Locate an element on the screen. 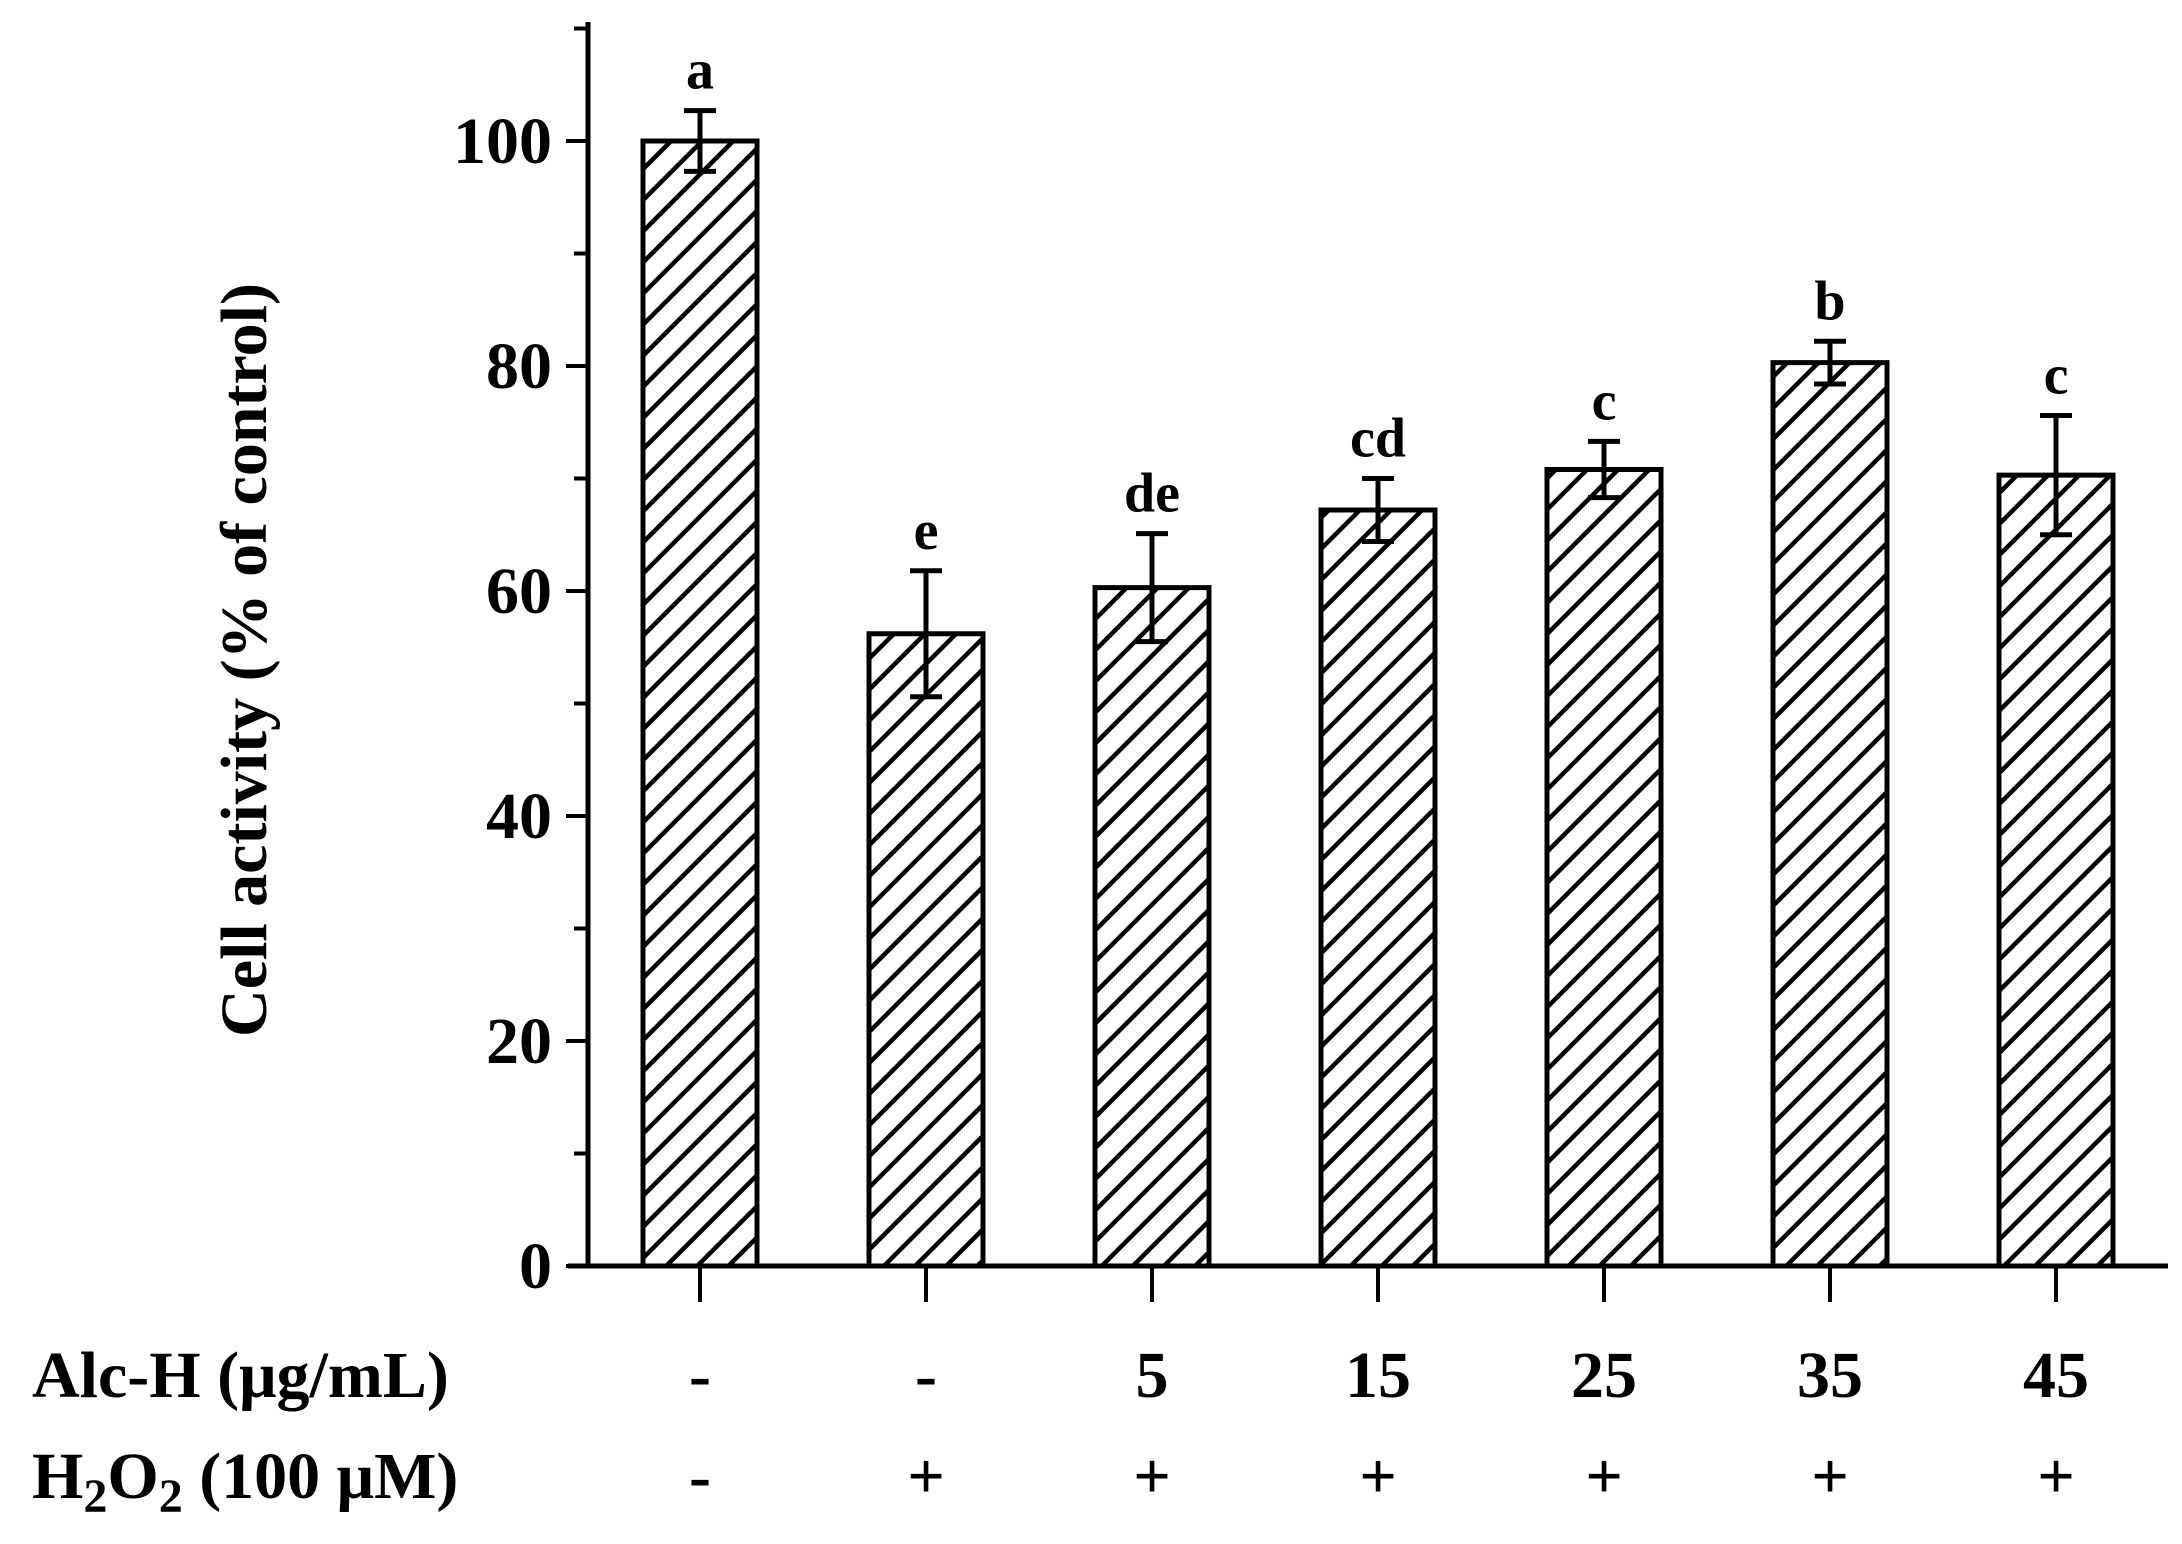  h2o2-row-label: H2O2 (100 μM) is located at coordinates (245, 1481).